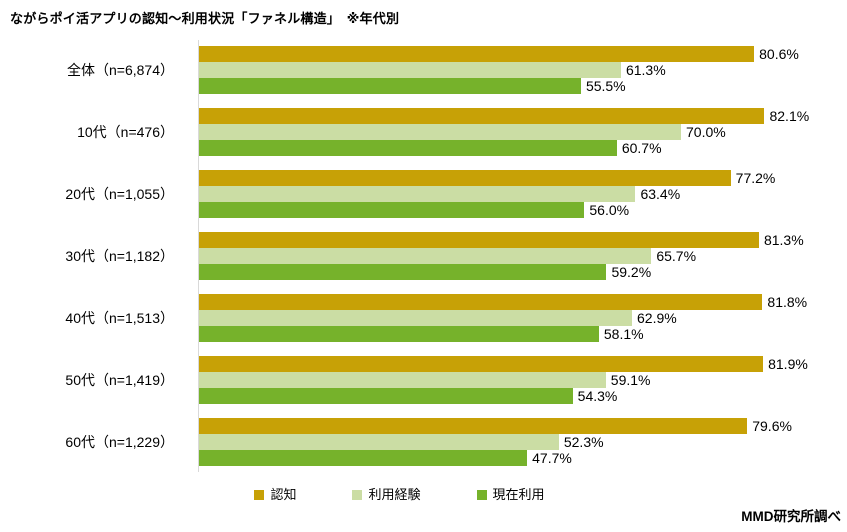  I want to click on bars-group: 81.3% 65.7% 59.2%, so click(508, 256).